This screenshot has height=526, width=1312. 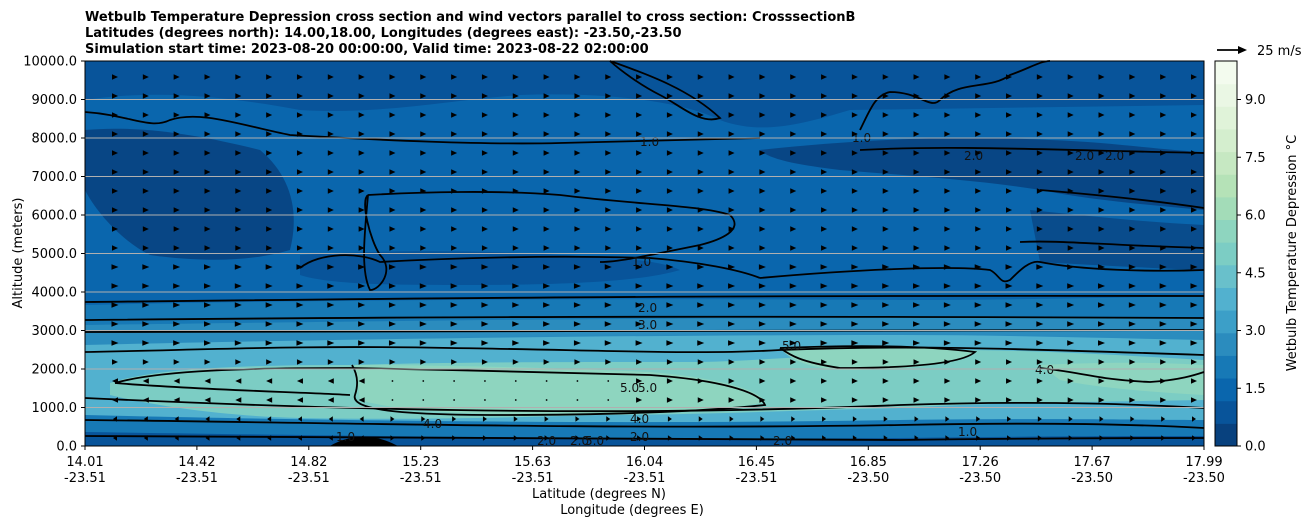 What do you see at coordinates (644, 424) in the screenshot?
I see `contour-line` at bounding box center [644, 424].